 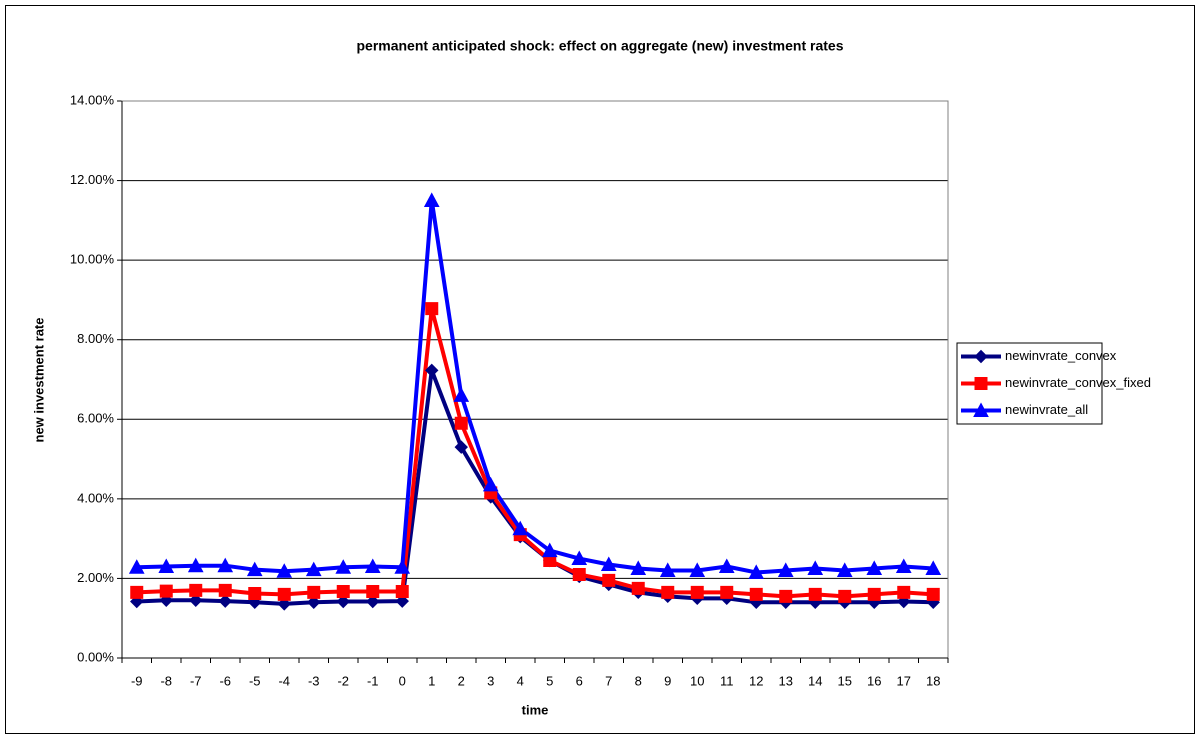 I want to click on y-tick-label: 4.00%, so click(x=95, y=497).